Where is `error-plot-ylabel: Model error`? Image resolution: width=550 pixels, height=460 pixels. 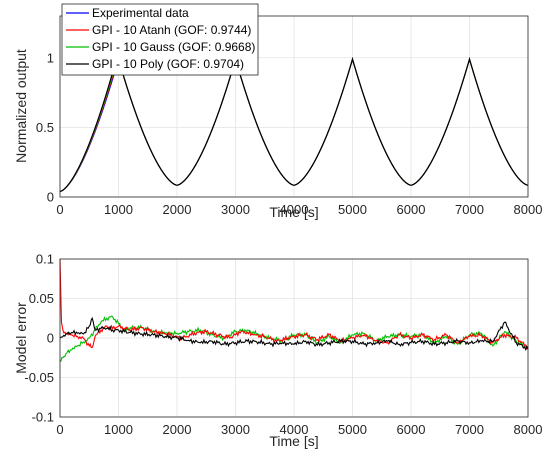
error-plot-ylabel: Model error is located at coordinates (21, 338).